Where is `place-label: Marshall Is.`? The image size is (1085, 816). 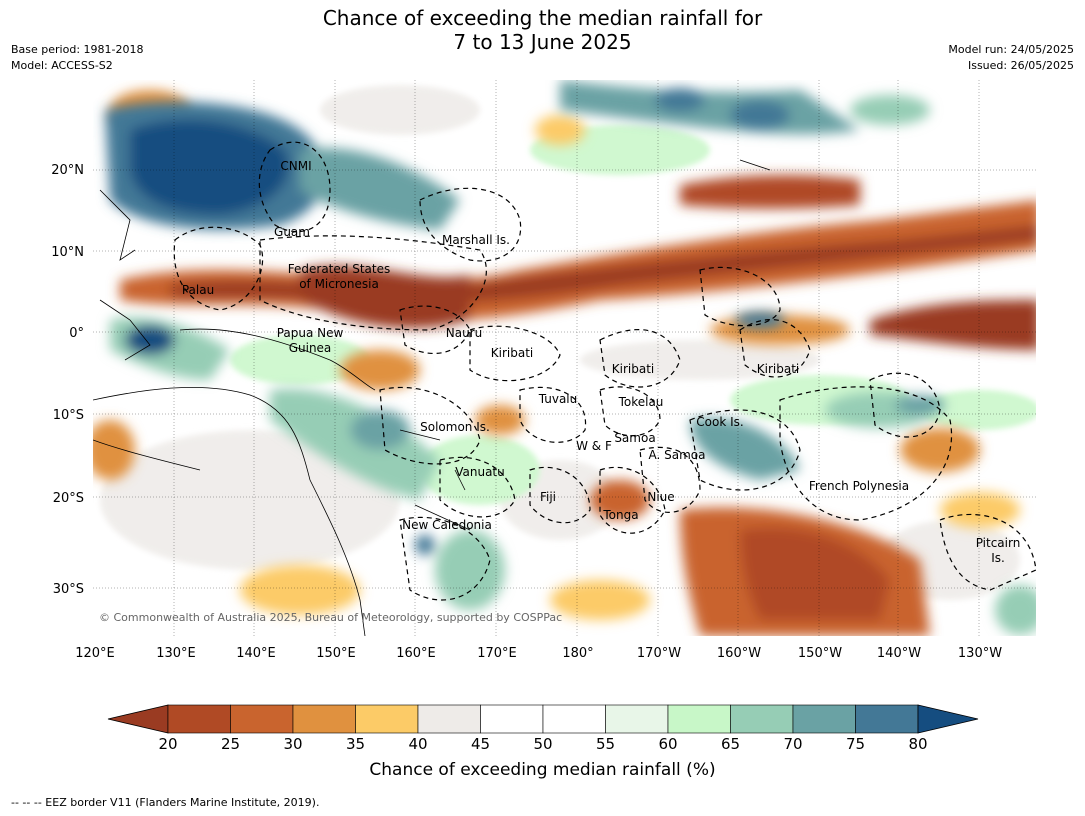
place-label: Marshall Is. is located at coordinates (476, 240).